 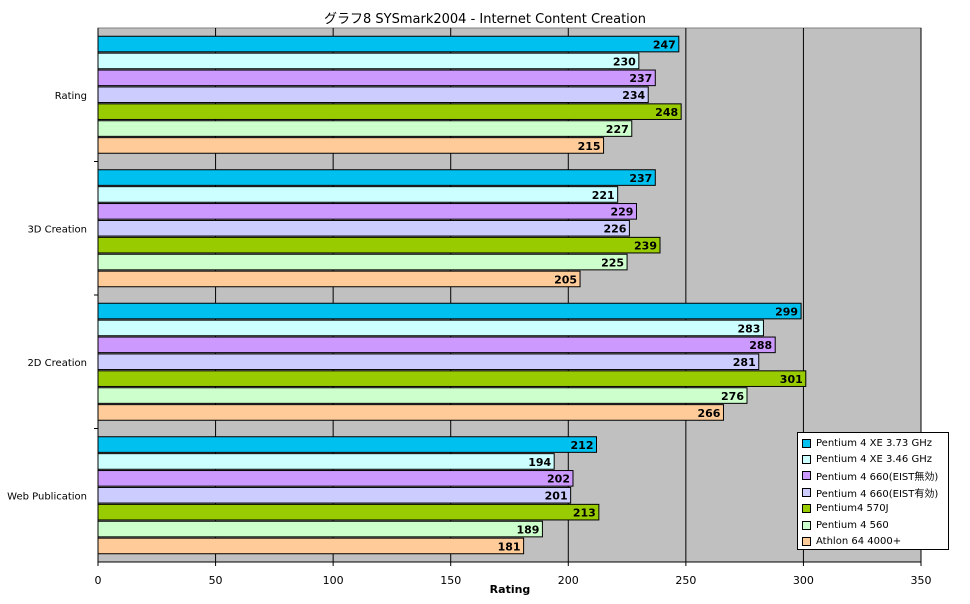 I want to click on category-label: Rating, so click(x=71, y=96).